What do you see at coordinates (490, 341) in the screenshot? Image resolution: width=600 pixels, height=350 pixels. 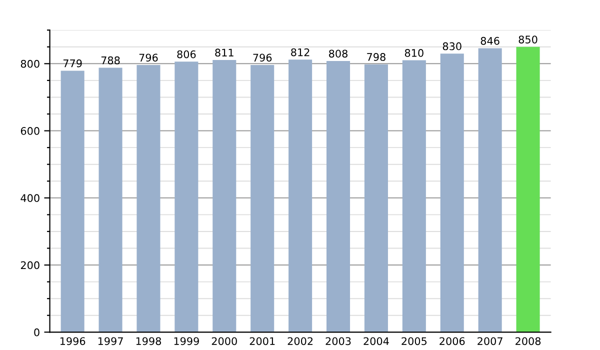 I see `x-tick-label: 2007` at bounding box center [490, 341].